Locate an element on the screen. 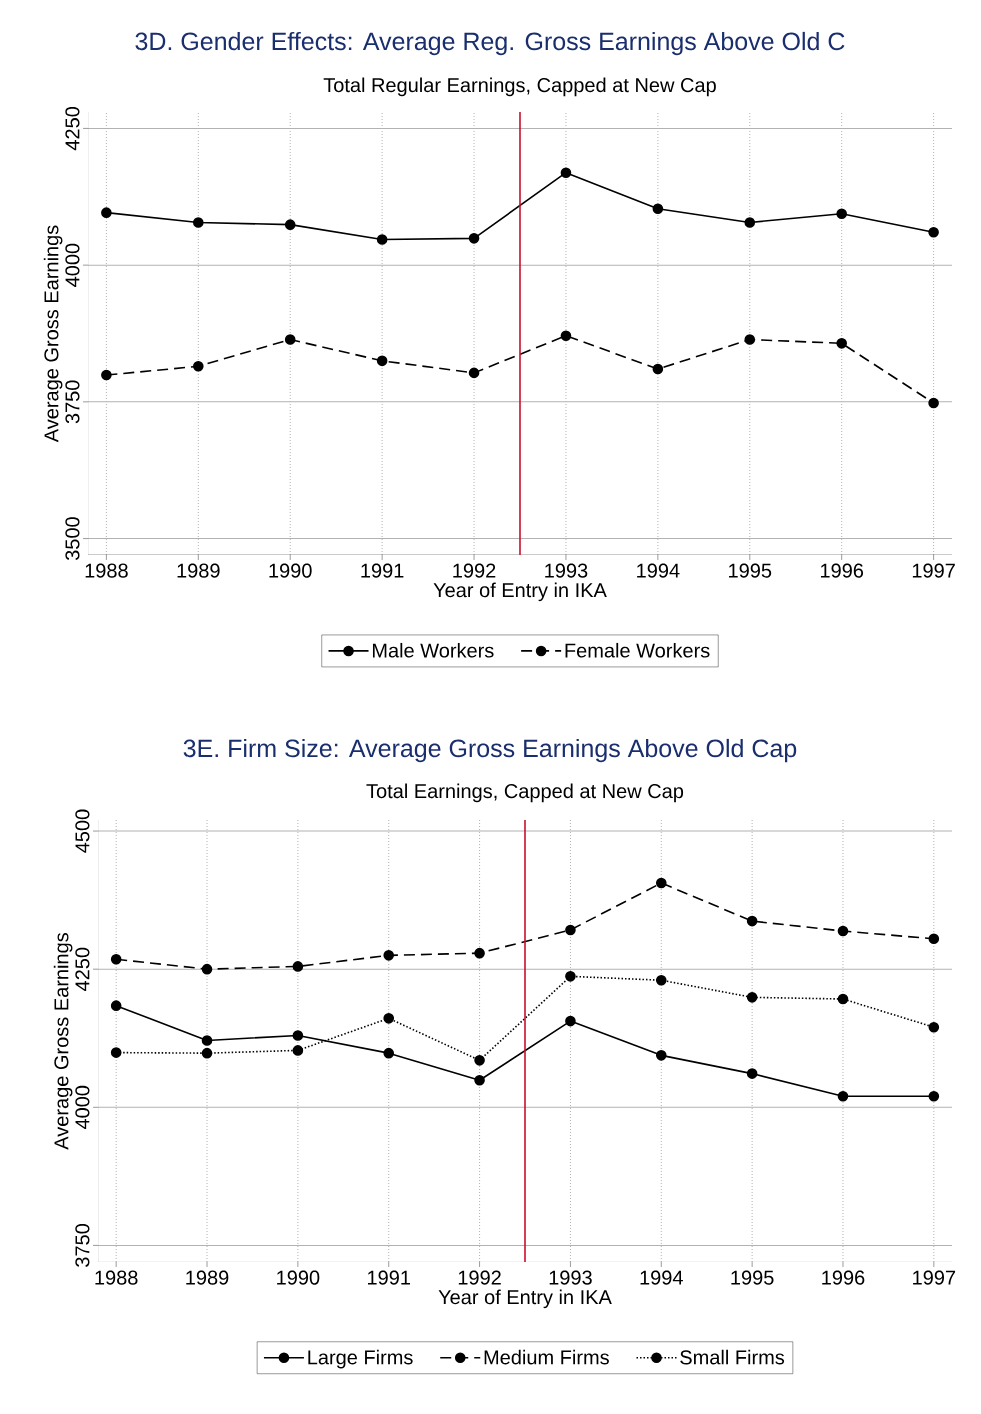 Image resolution: width=981 pixels, height=1414 pixels. legend-label: Large Firms is located at coordinates (360, 1359).